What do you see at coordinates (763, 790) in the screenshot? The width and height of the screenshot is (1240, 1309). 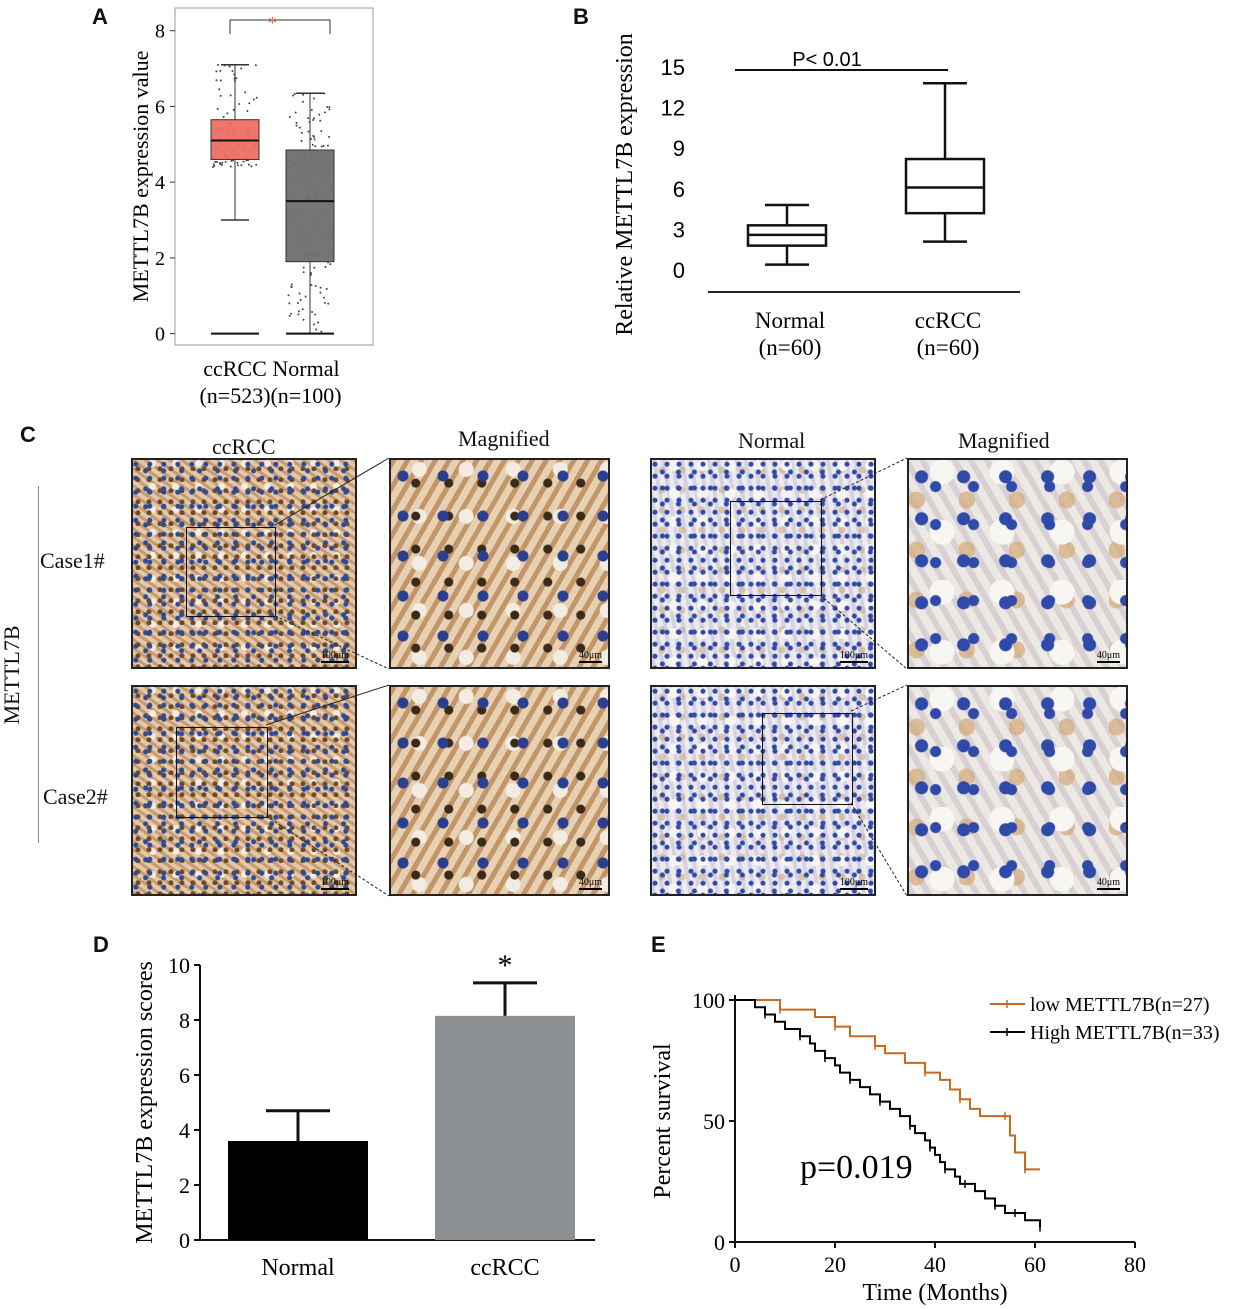 I see `ihc-image-normal-case2: 100μm` at bounding box center [763, 790].